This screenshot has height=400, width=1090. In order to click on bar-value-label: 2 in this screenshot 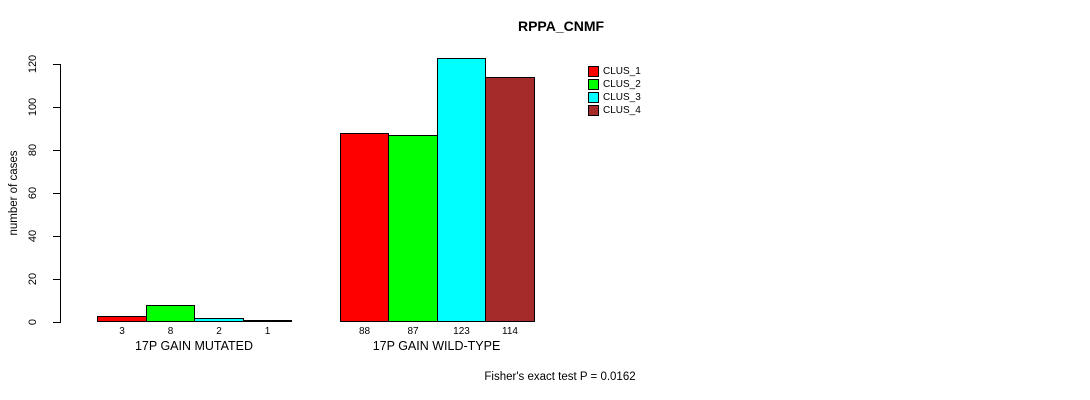, I will do `click(219, 331)`.